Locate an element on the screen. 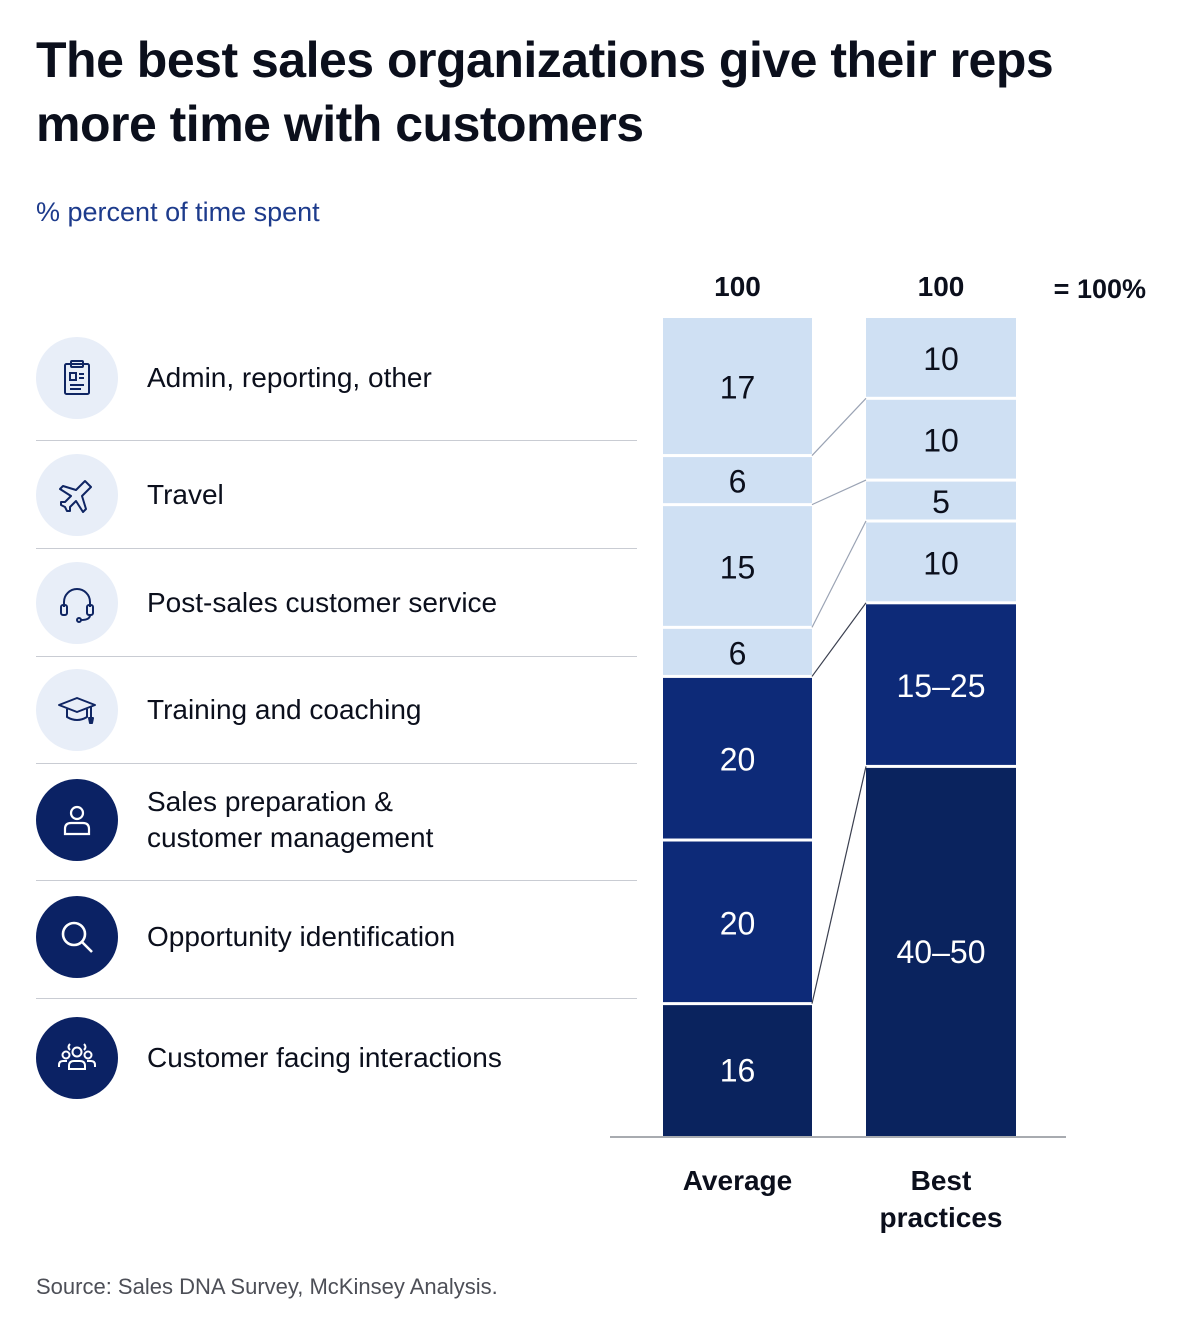 This screenshot has width=1178, height=1335. best-practices-data-label: 5 is located at coordinates (941, 502).